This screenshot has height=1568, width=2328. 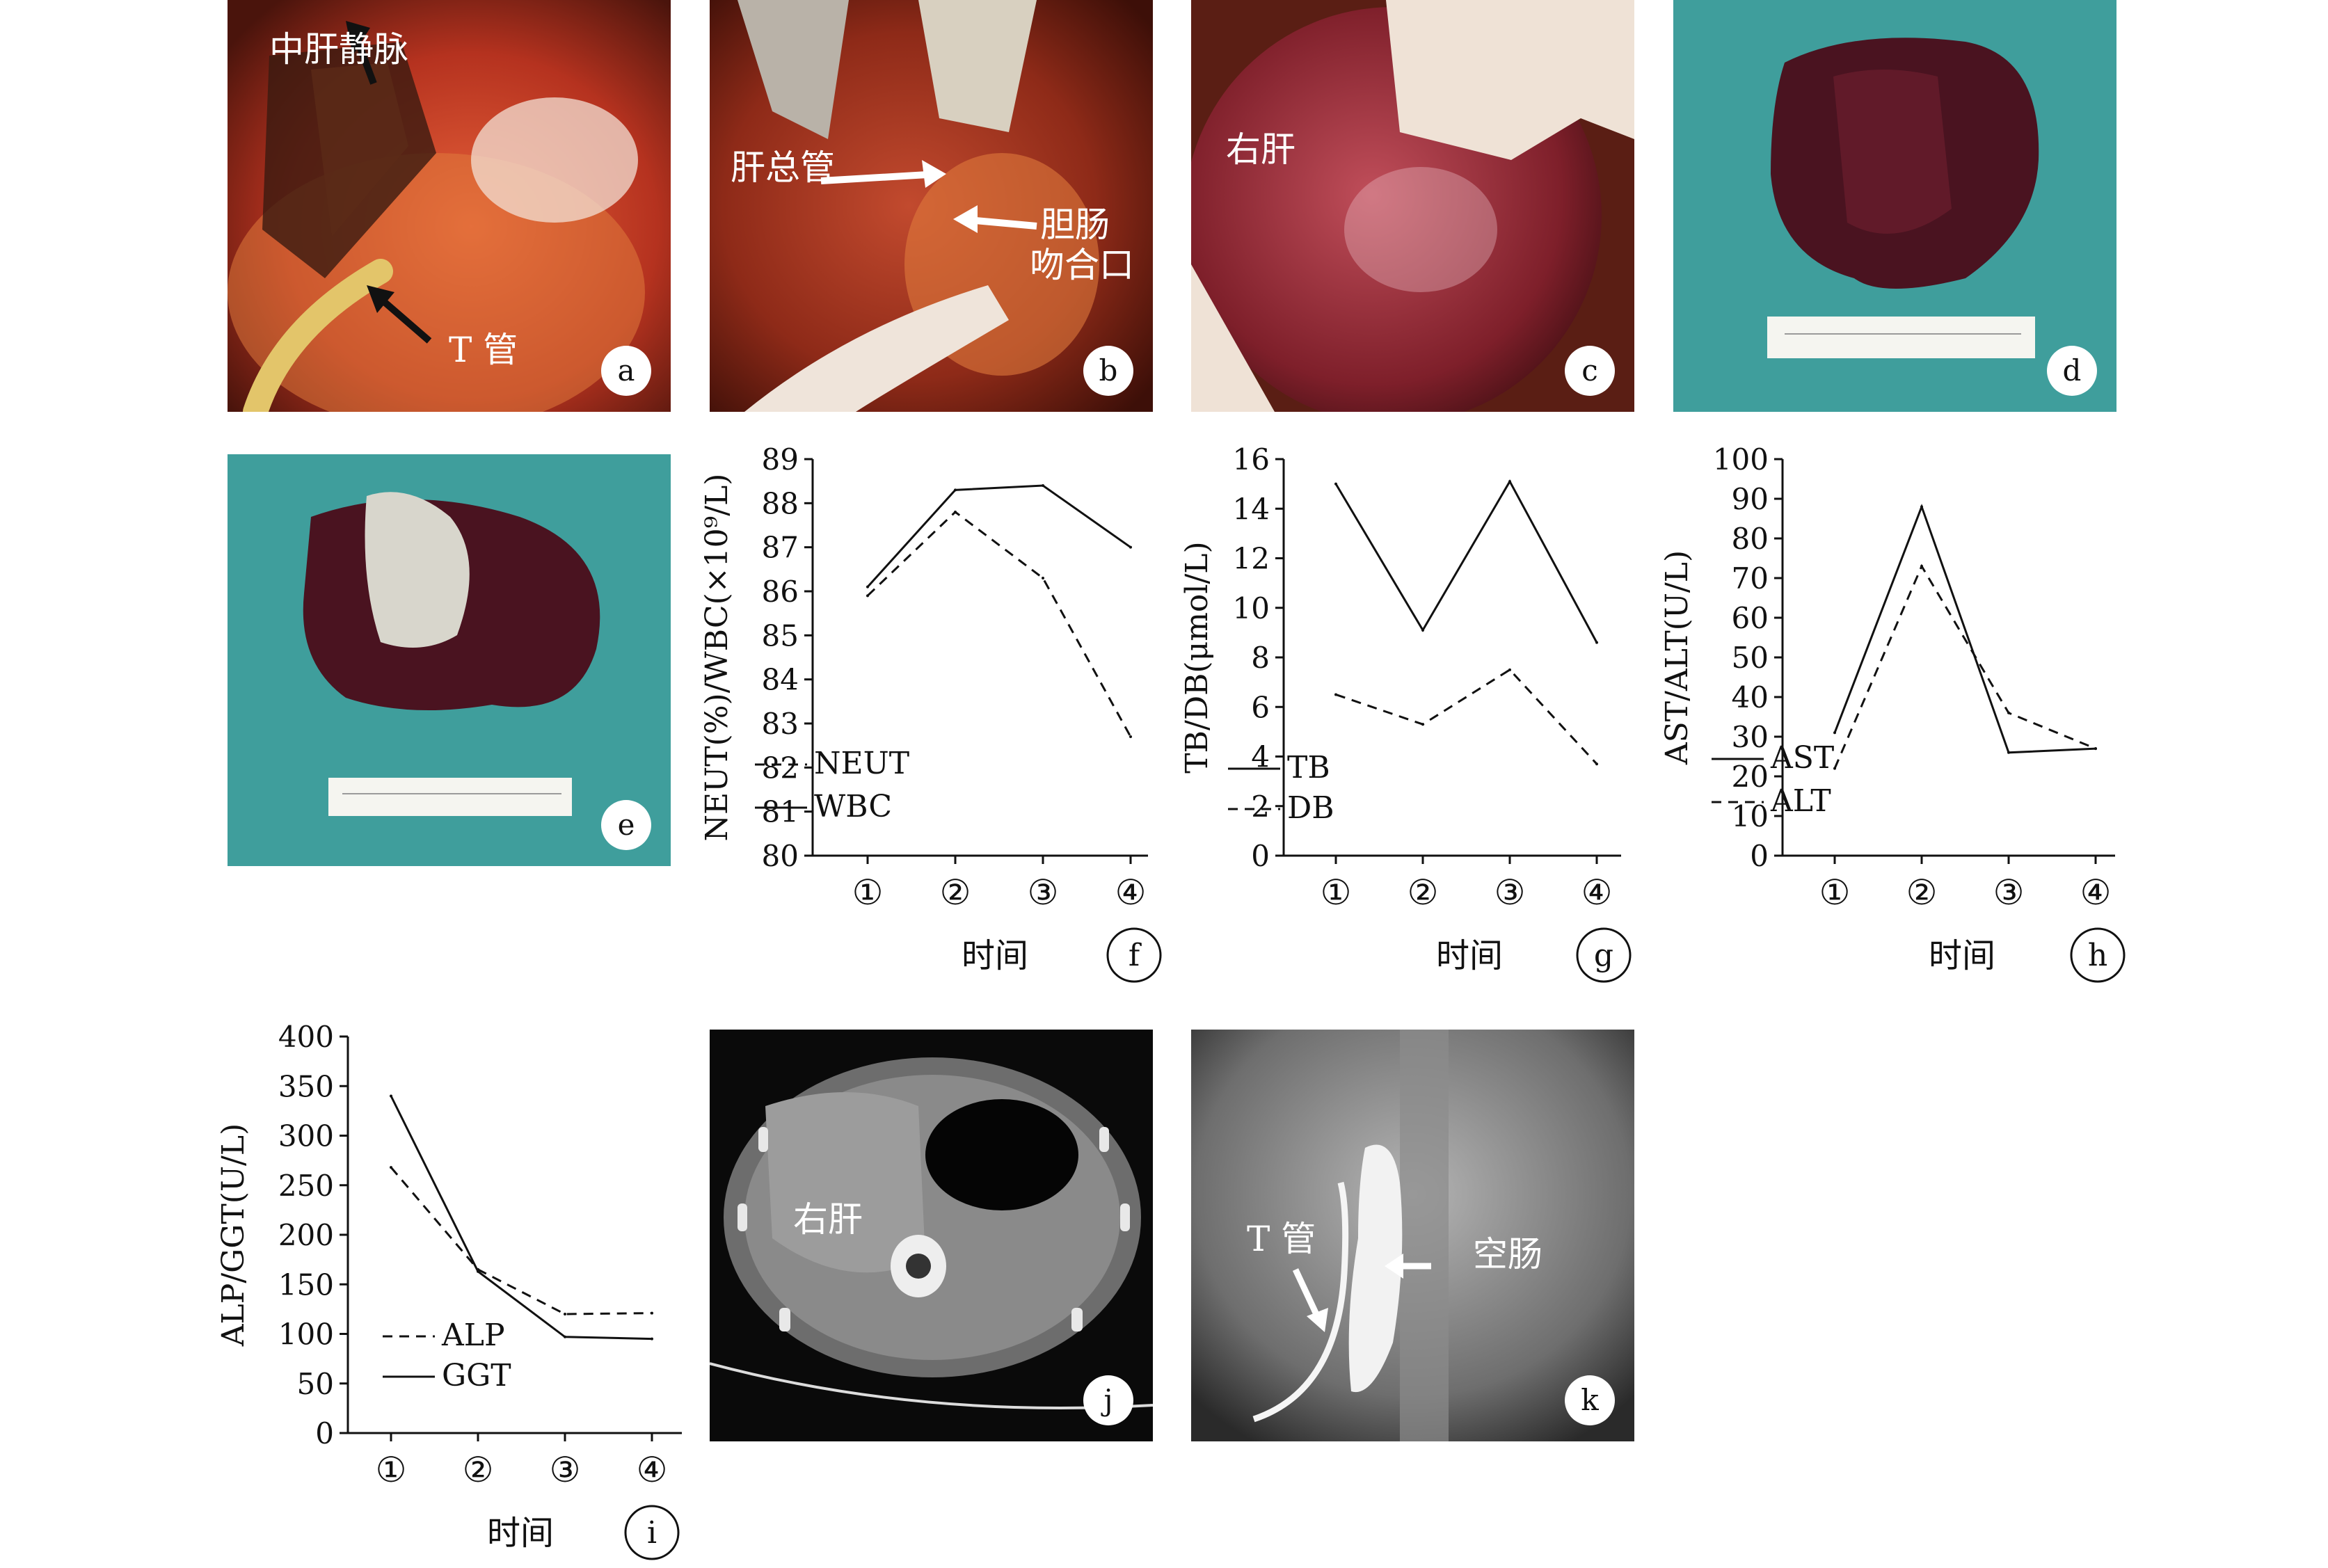 What do you see at coordinates (450, 660) in the screenshot?
I see `photo-panel-e` at bounding box center [450, 660].